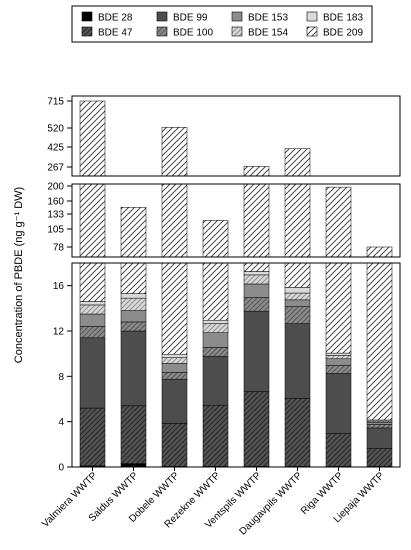 The height and width of the screenshot is (550, 411). What do you see at coordinates (55, 129) in the screenshot?
I see `y-tick-label: 520` at bounding box center [55, 129].